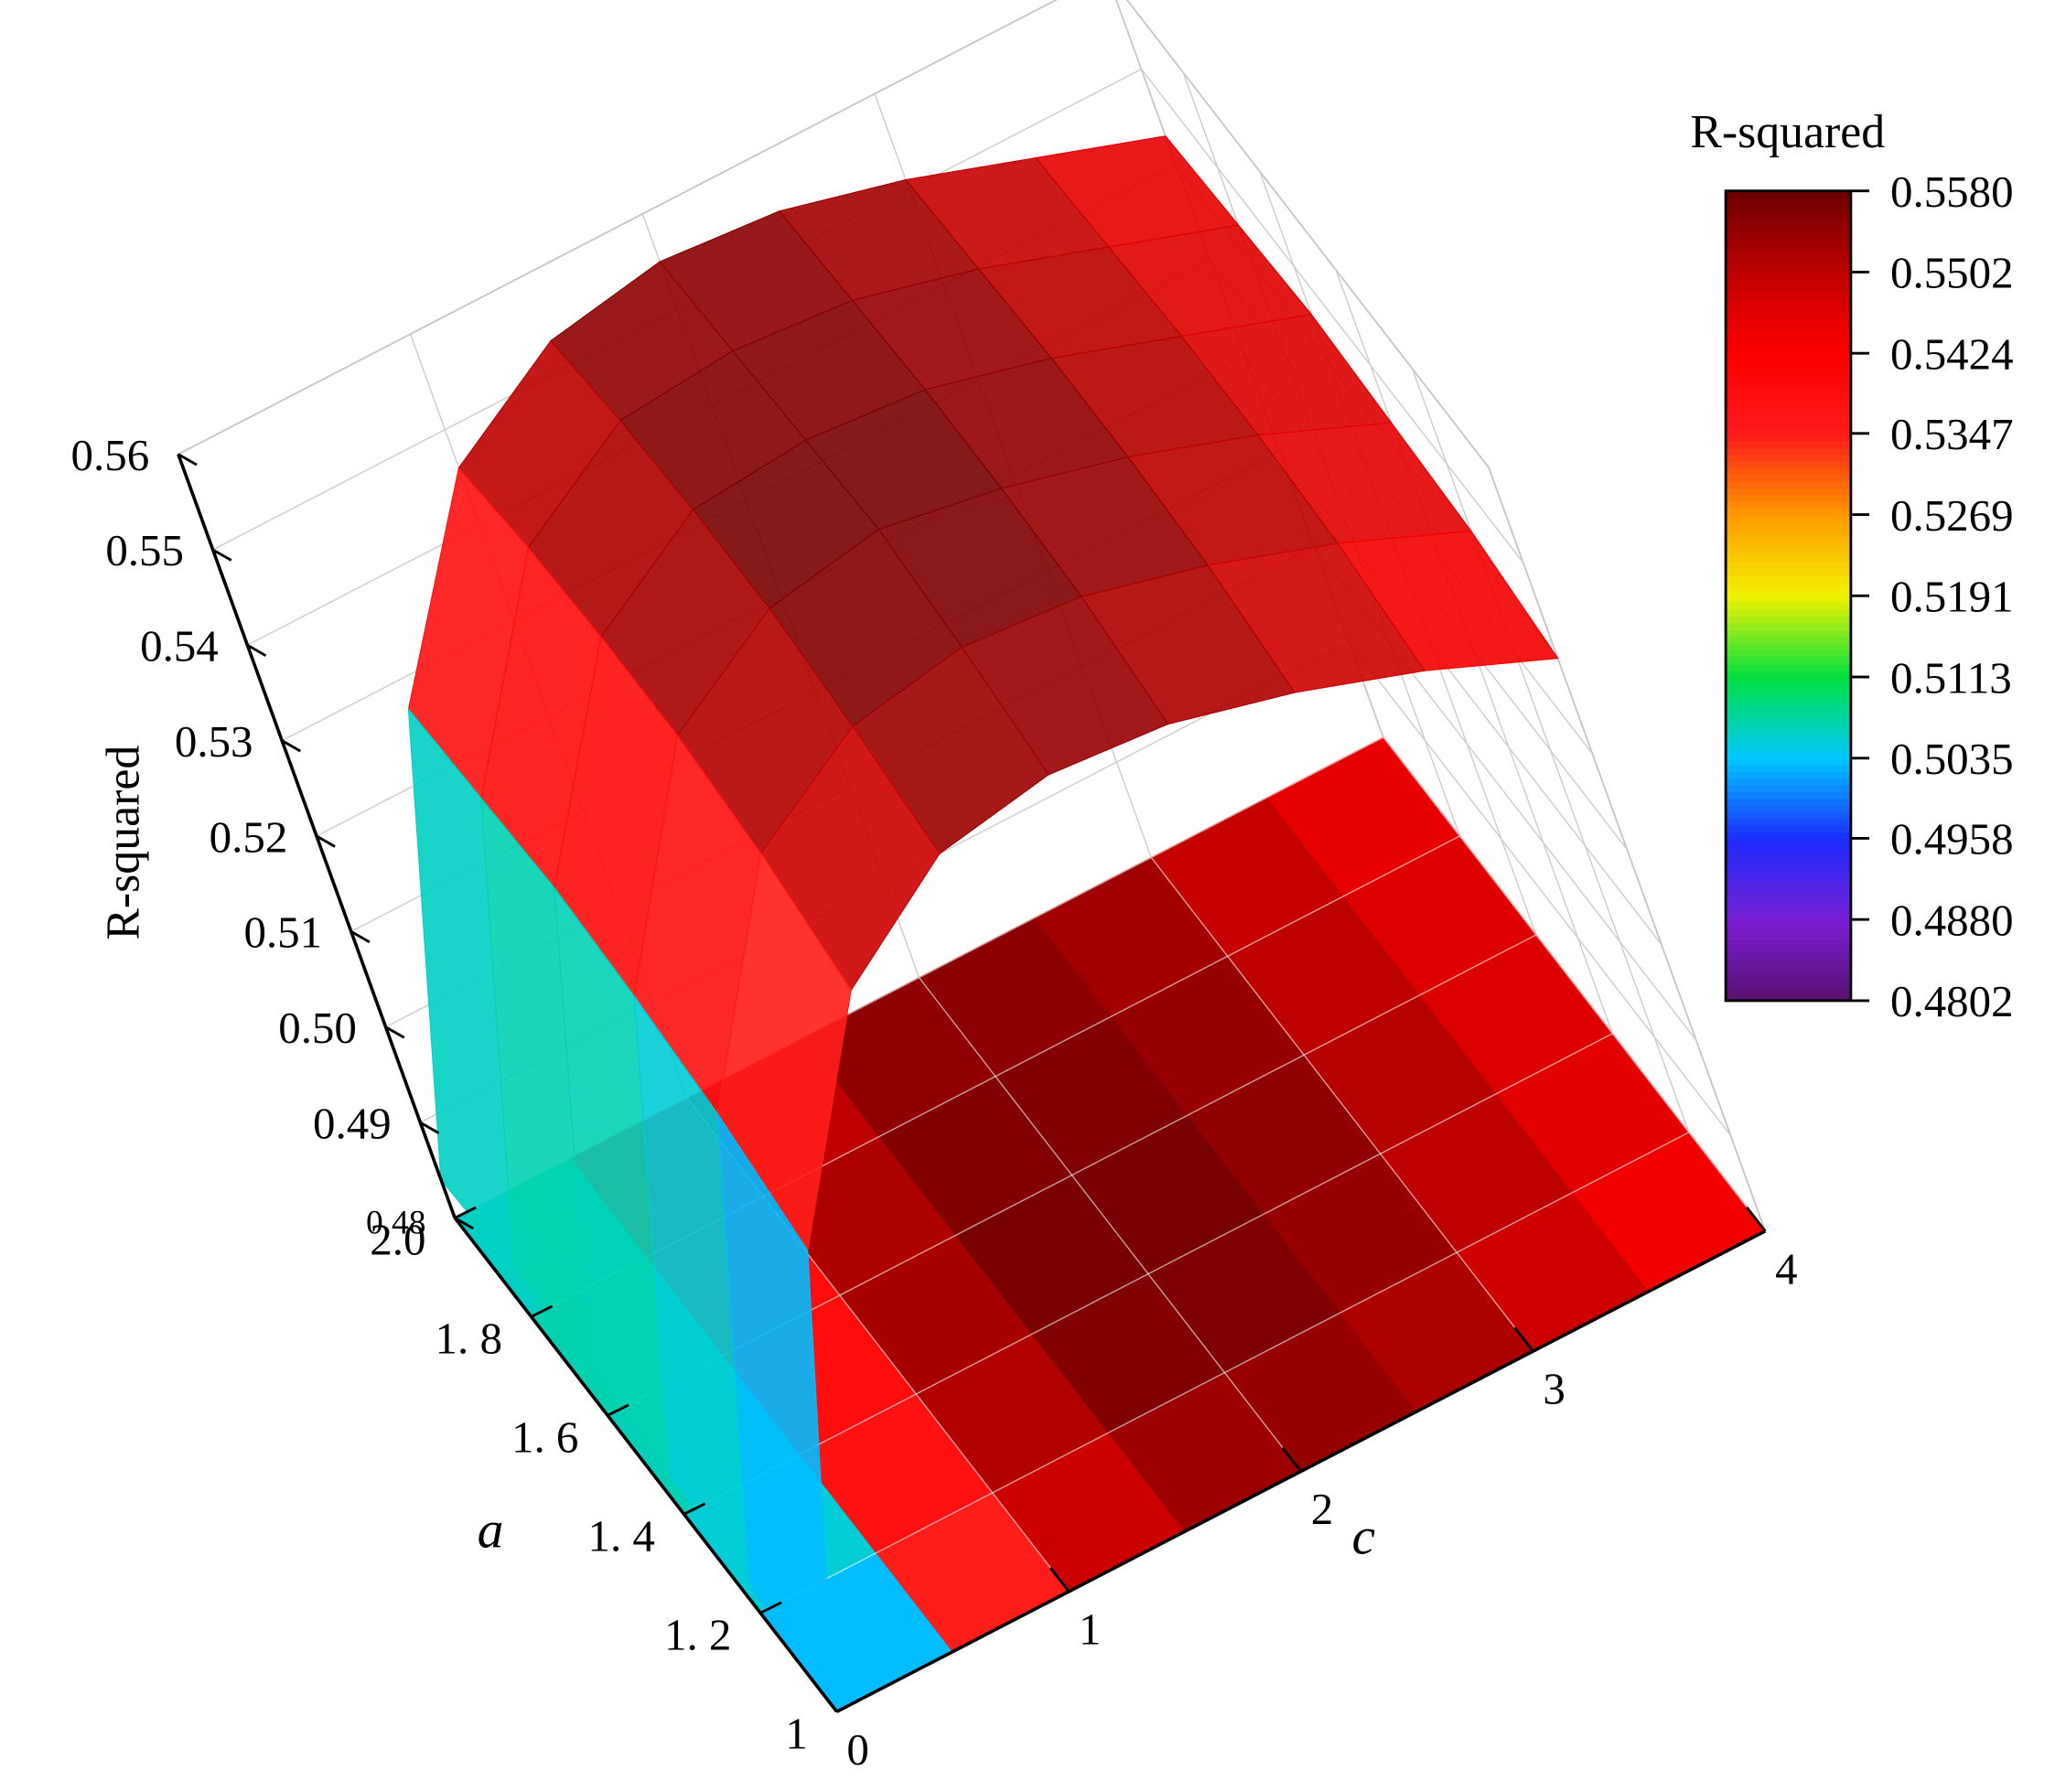 Image resolution: width=2066 pixels, height=1792 pixels. What do you see at coordinates (491, 1530) in the screenshot?
I see `a-axis-title: a` at bounding box center [491, 1530].